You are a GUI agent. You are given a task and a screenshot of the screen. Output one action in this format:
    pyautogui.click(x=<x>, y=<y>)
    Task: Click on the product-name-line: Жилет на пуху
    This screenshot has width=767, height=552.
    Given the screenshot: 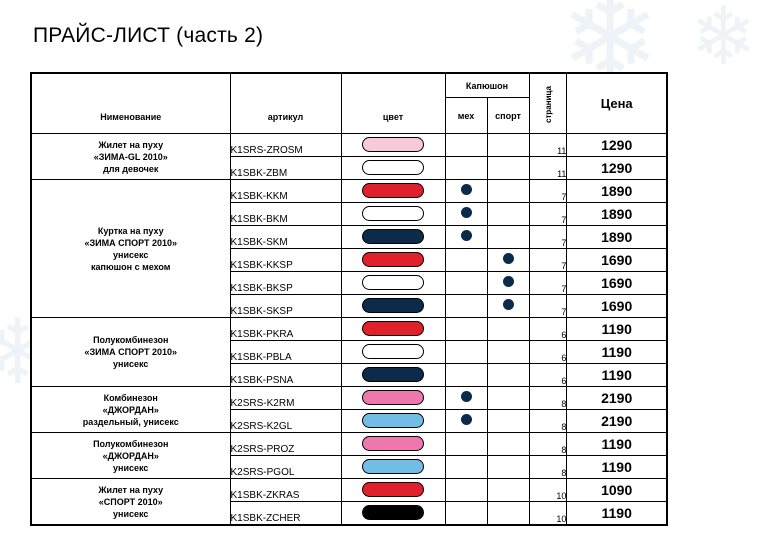 What is the action you would take?
    pyautogui.click(x=131, y=144)
    